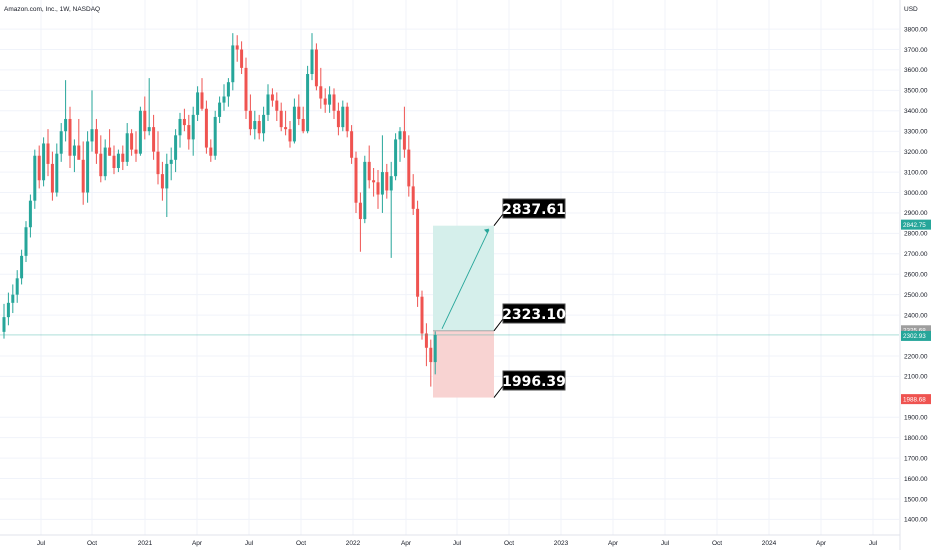  Describe the element at coordinates (916, 152) in the screenshot. I see `price-tick-label: 3200.00` at that location.